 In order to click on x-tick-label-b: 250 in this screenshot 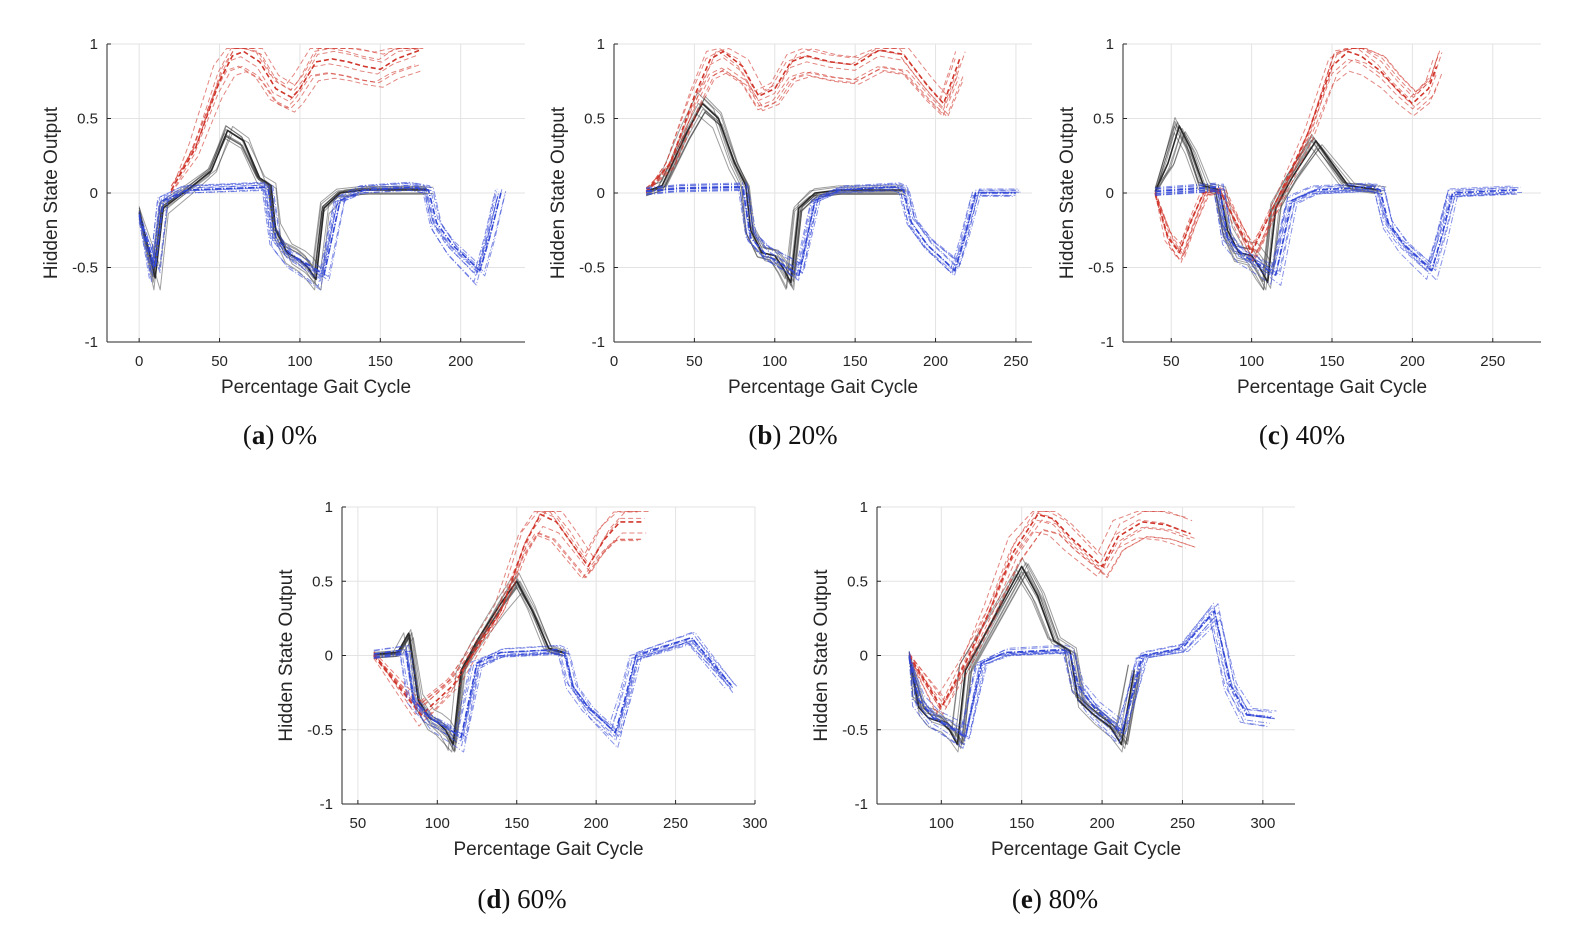, I will do `click(1015, 361)`.